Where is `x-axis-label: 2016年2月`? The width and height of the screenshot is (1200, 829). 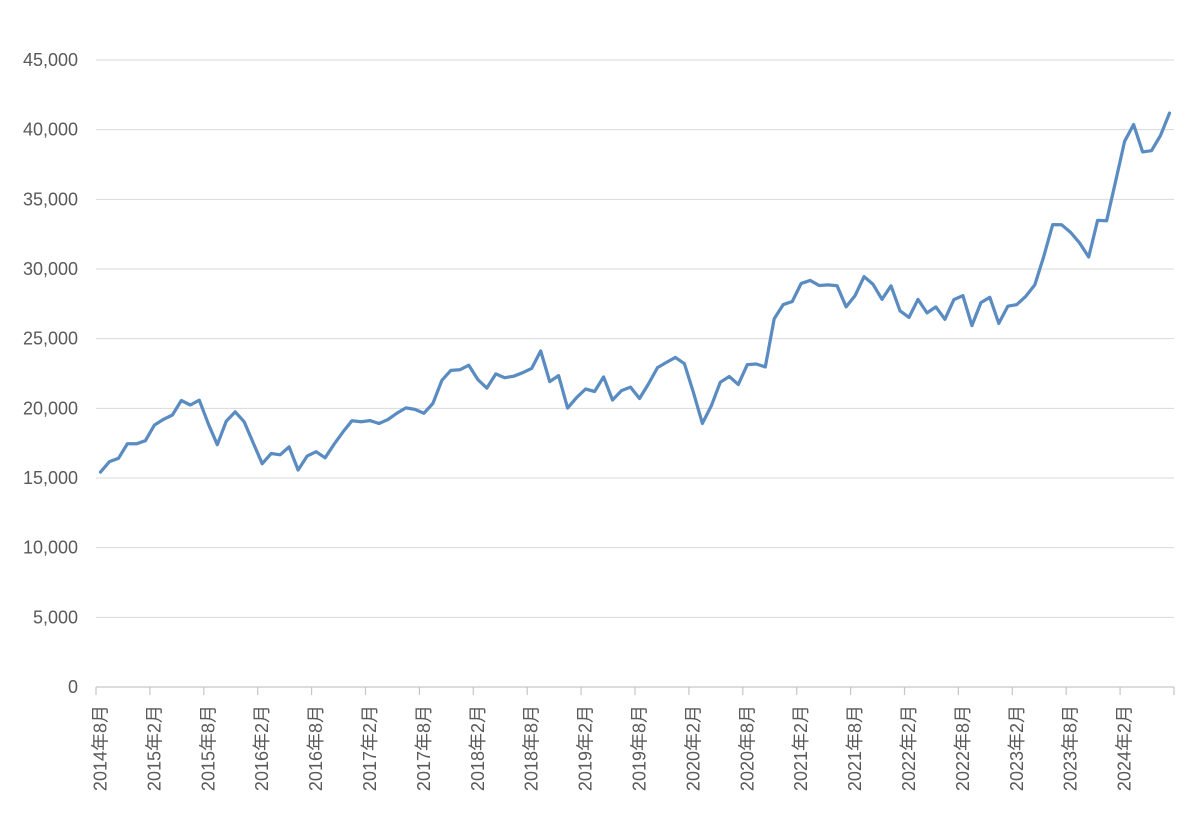
x-axis-label: 2016年2月 is located at coordinates (262, 748).